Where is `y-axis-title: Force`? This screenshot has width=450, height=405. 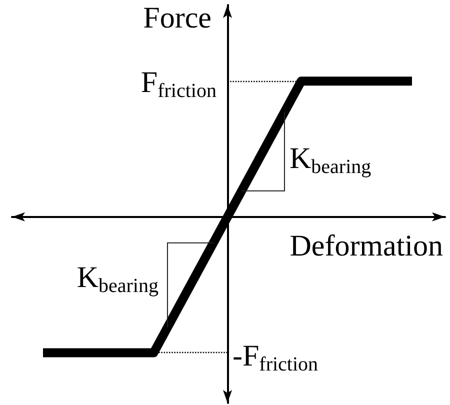
y-axis-title: Force is located at coordinates (177, 18).